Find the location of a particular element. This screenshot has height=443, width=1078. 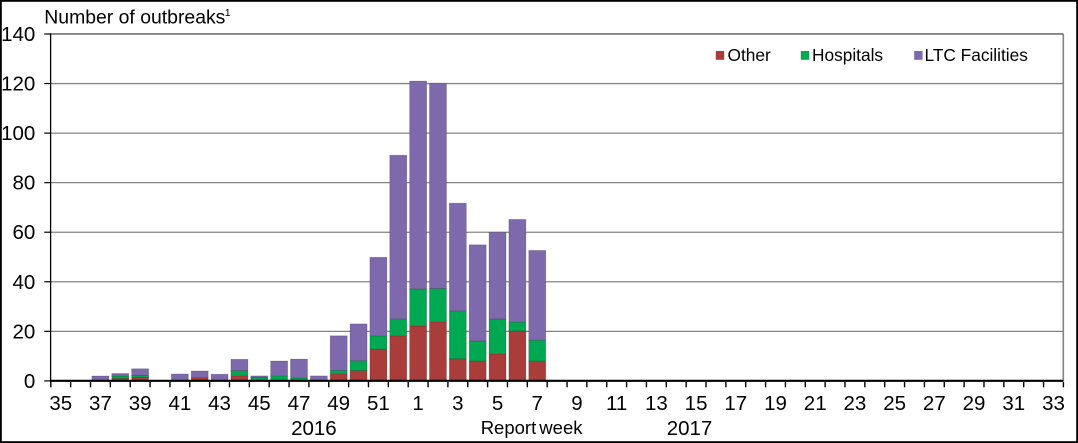

svg-text: 39 is located at coordinates (140, 403).